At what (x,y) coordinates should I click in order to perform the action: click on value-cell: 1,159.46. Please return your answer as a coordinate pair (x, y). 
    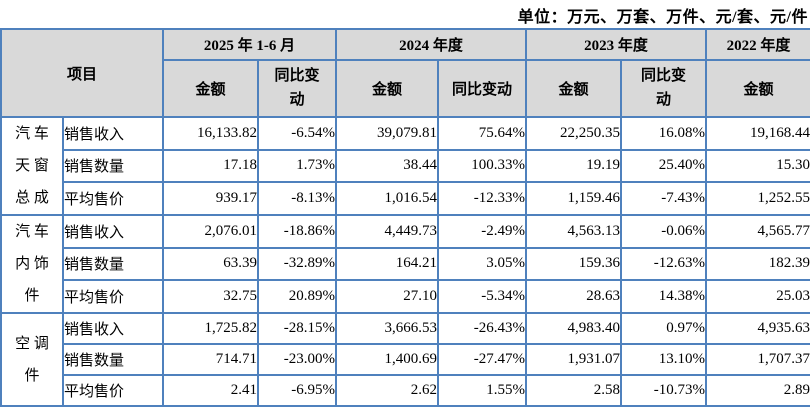
    Looking at the image, I should click on (574, 198).